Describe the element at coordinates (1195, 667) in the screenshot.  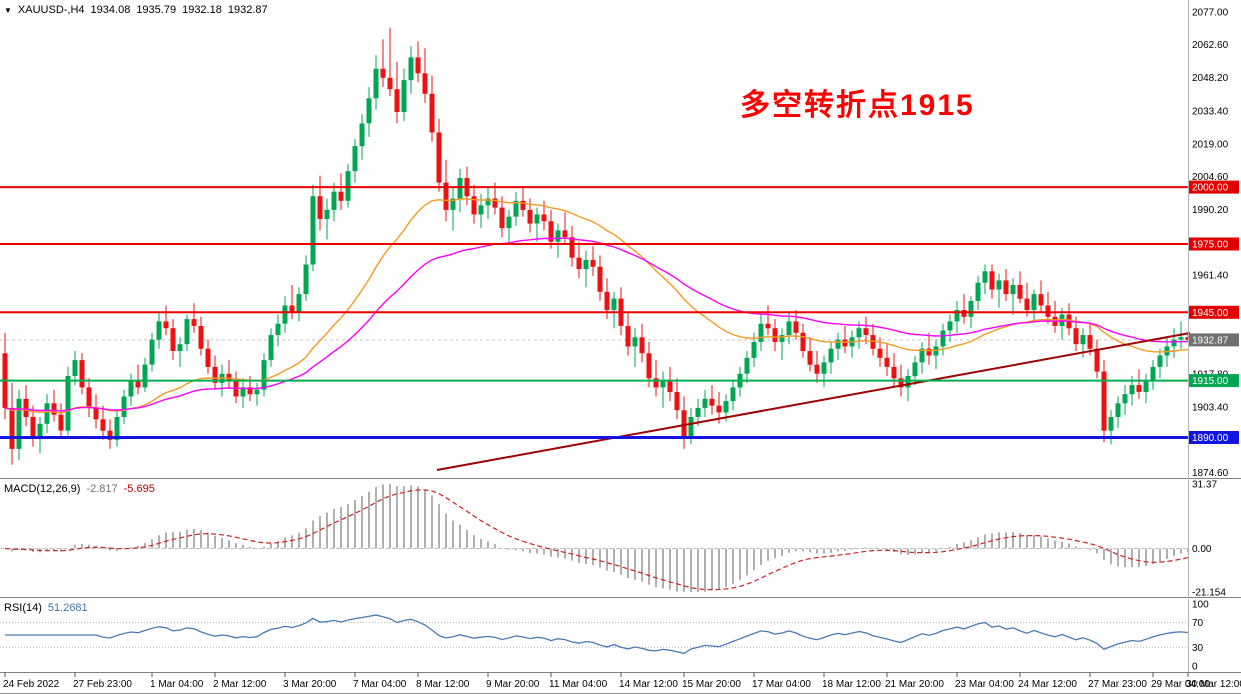
I see `rsi-axis-label: 0` at that location.